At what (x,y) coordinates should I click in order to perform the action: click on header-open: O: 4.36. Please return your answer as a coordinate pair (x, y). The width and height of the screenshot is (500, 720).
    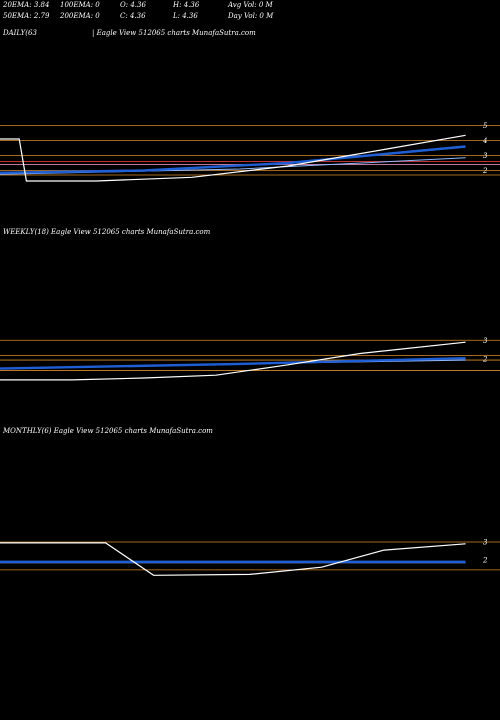
    Looking at the image, I should click on (133, 5).